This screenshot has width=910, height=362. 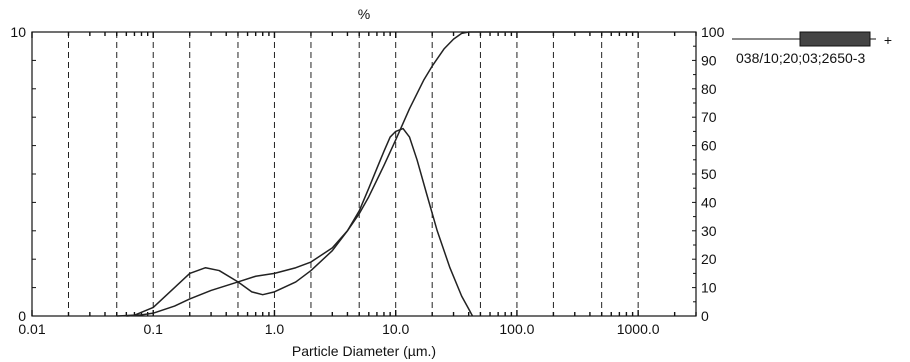 I want to click on legend-label: 038/10;20;03;2650-3, so click(x=800, y=58).